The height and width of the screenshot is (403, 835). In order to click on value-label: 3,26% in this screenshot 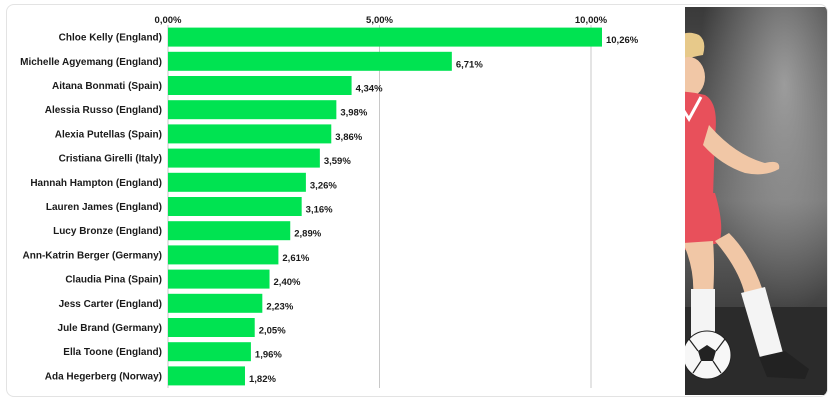, I will do `click(323, 185)`.